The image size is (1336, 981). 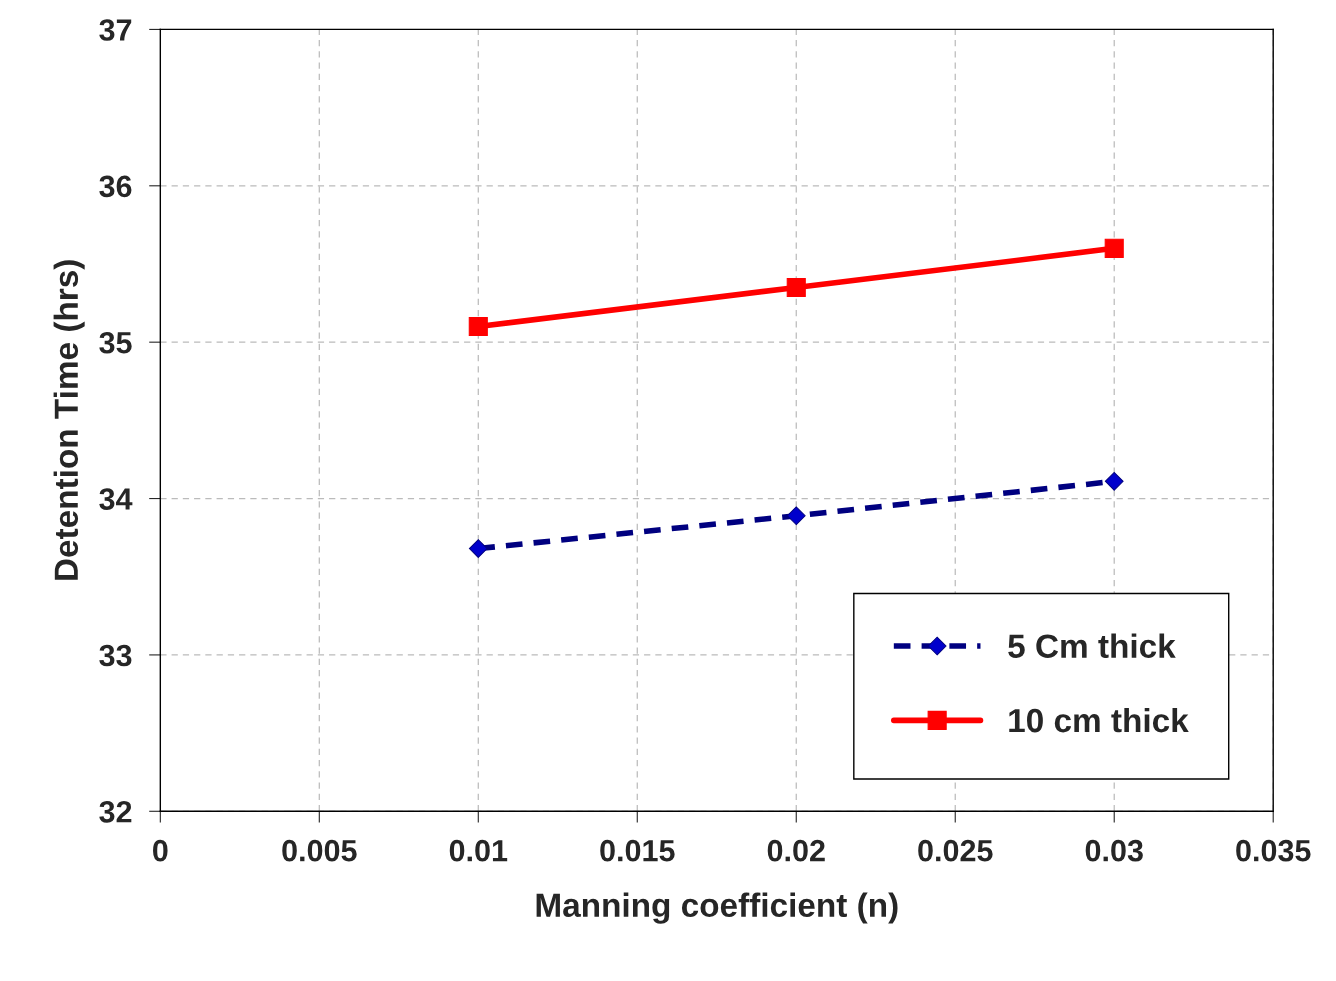 I want to click on x-tick-label: 0.02, so click(x=796, y=850).